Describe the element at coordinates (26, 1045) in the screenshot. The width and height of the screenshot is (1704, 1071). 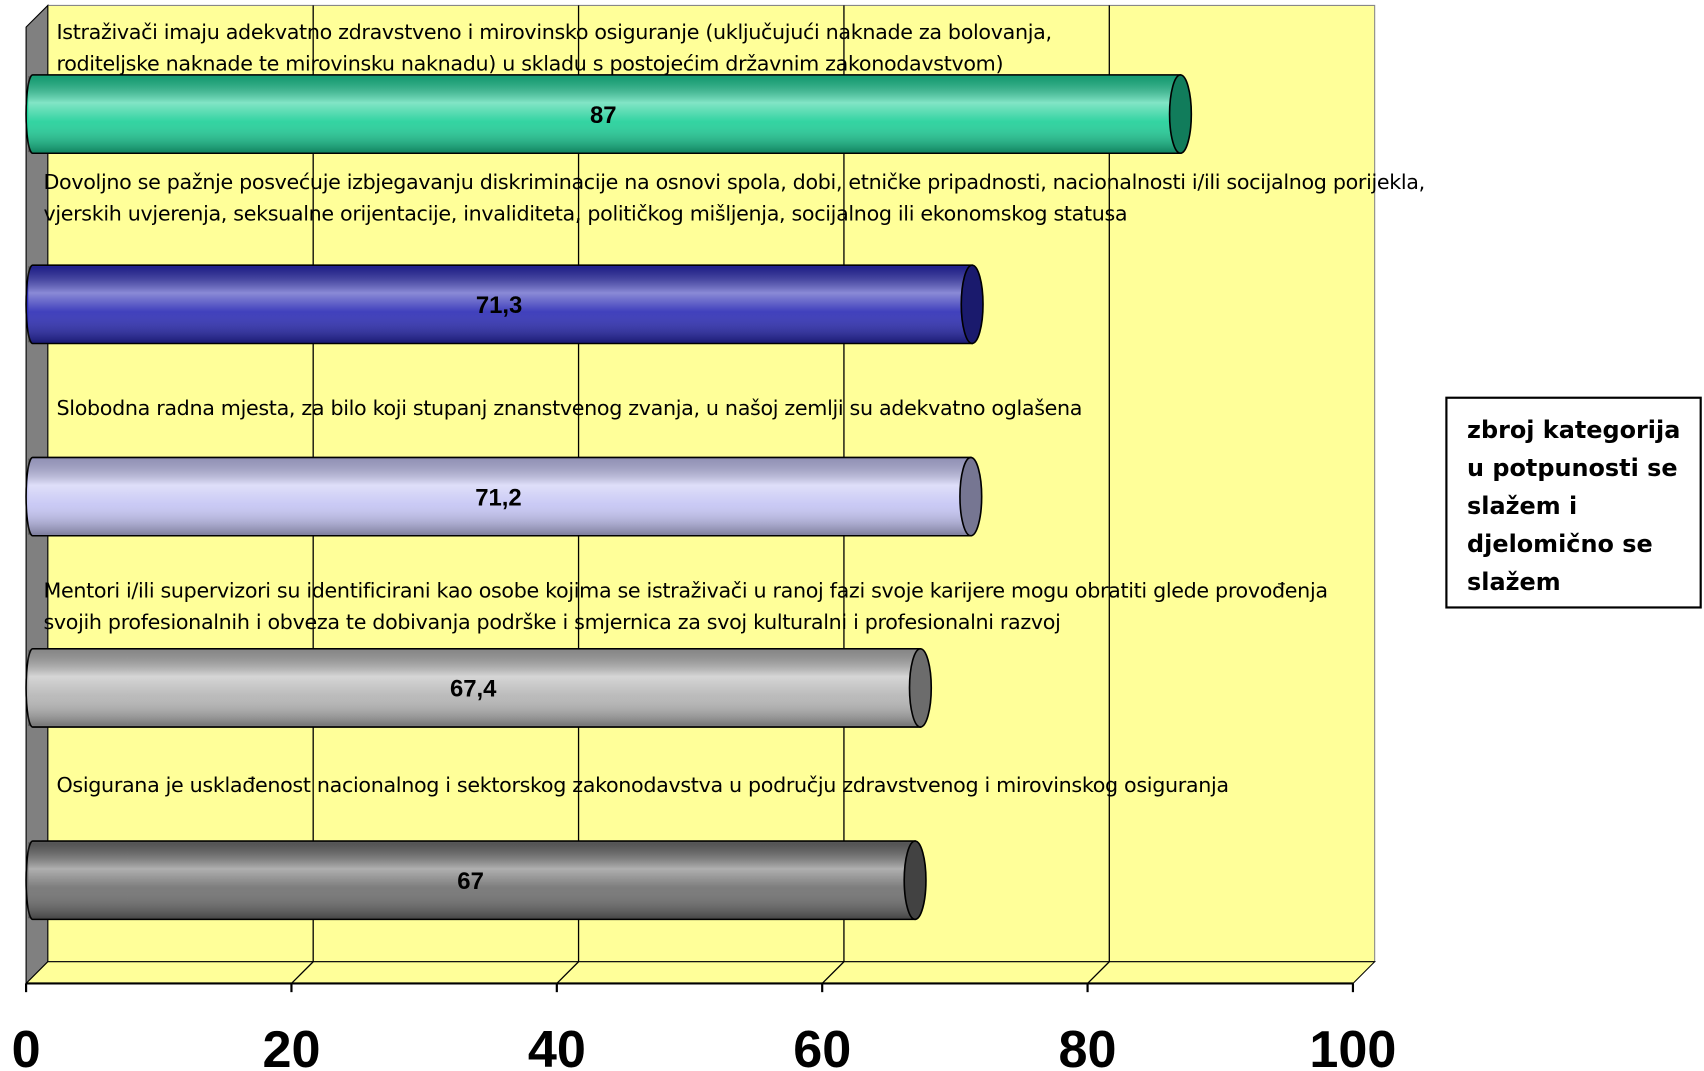
I see `x-tick-label: 0` at that location.